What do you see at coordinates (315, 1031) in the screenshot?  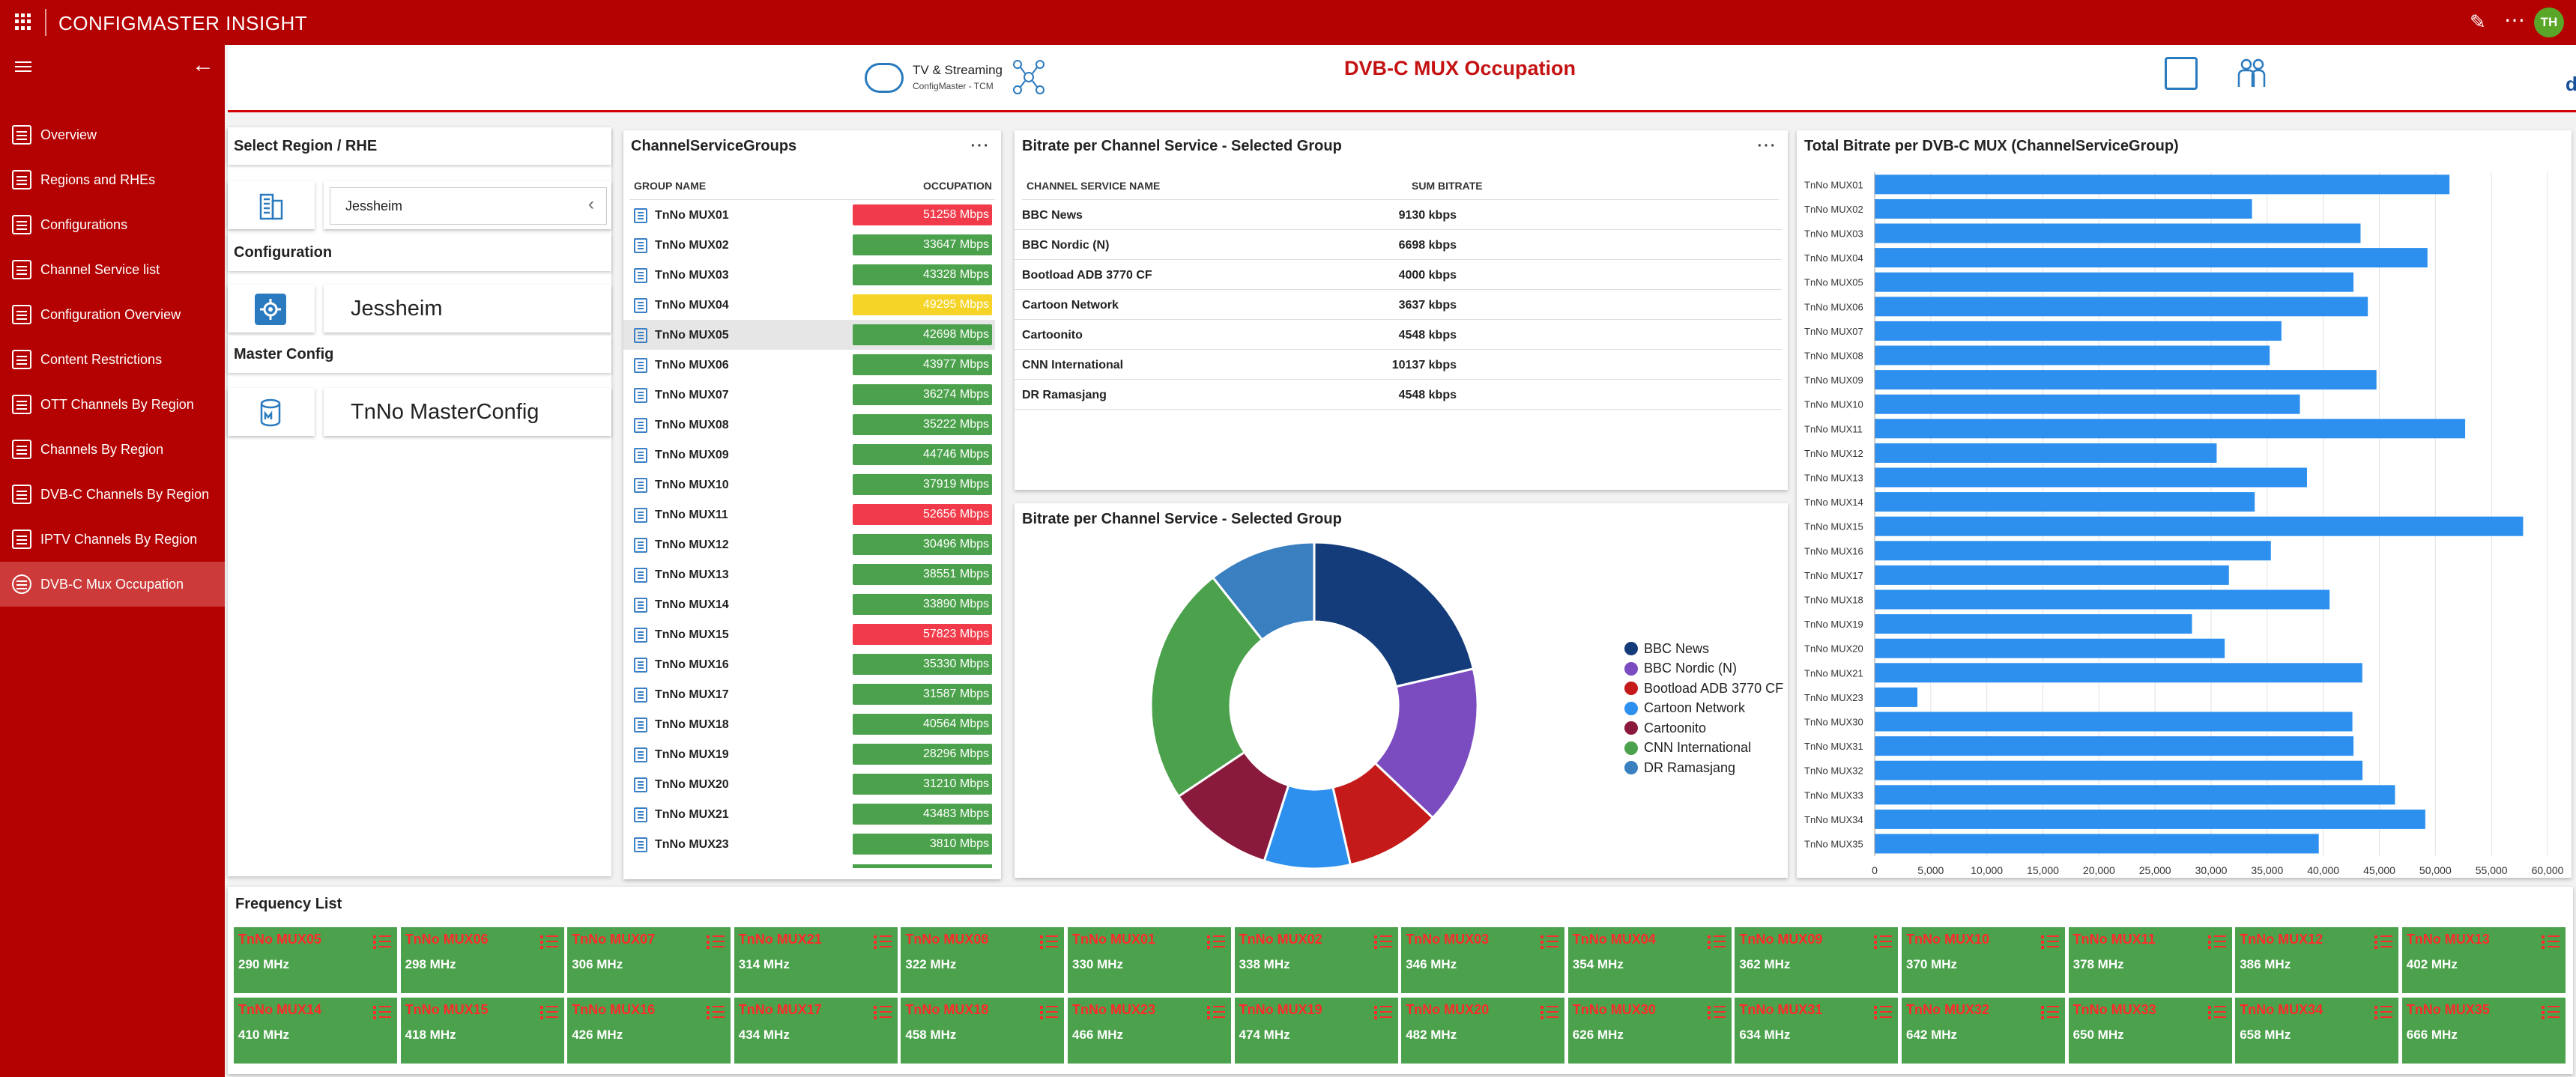 I see `frequency-tile: TnNo MUX14 410 MHz` at bounding box center [315, 1031].